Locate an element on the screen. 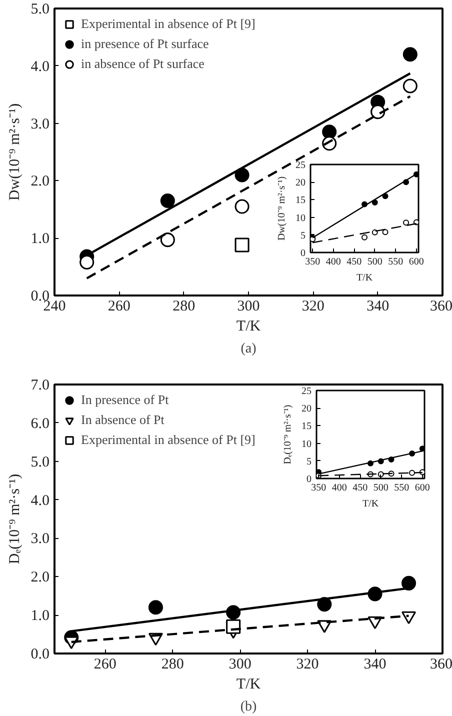  y-tick-label: 7.0 is located at coordinates (40, 386).